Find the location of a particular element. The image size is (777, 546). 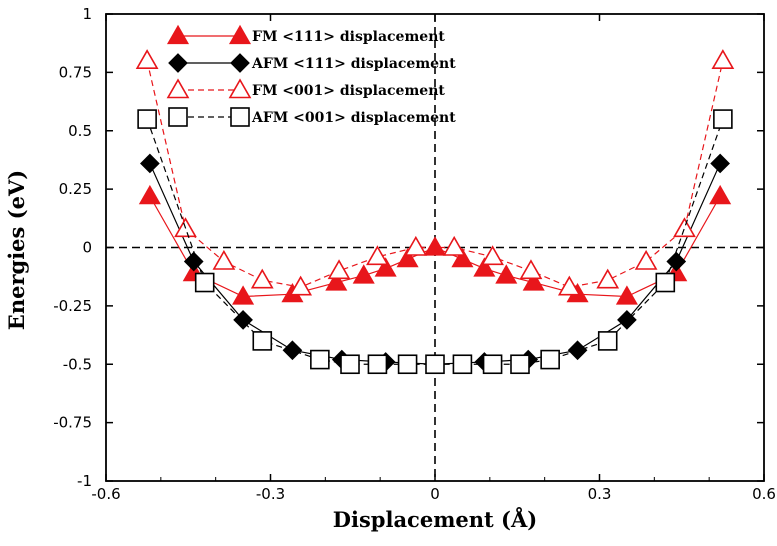

legend-label: FM <001> displacement is located at coordinates (348, 91).